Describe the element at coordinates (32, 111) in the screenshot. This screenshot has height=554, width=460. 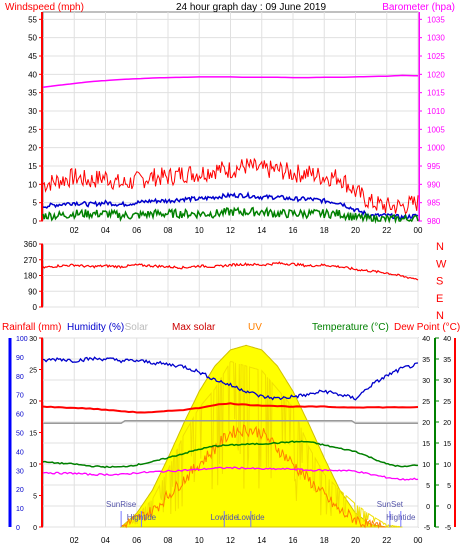
I see `wind-tick-label: 30` at that location.